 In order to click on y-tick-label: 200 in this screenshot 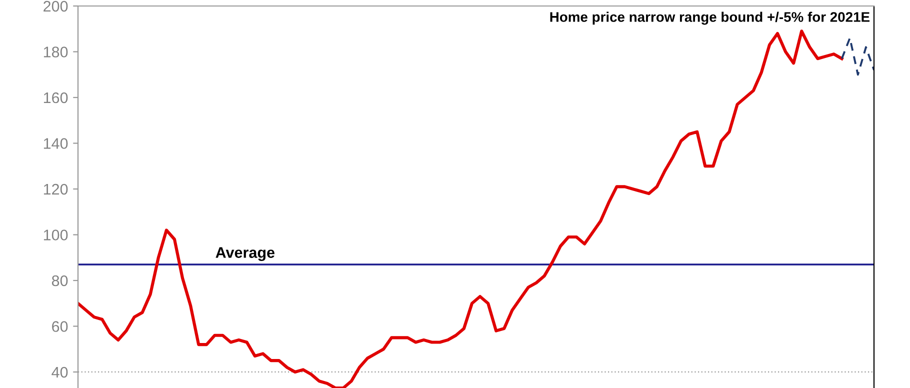, I will do `click(56, 6)`.